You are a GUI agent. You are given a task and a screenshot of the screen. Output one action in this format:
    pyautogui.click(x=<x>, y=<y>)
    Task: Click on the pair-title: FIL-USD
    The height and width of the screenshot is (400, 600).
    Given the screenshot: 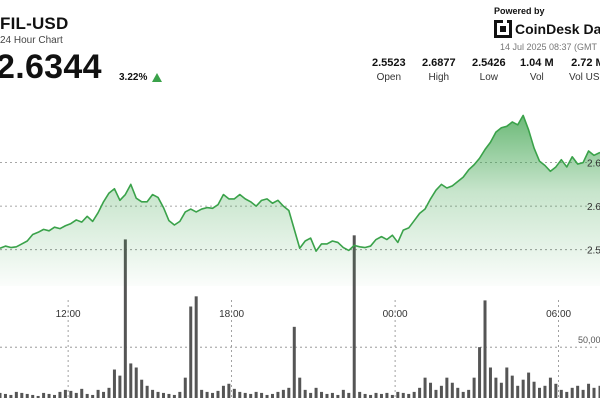 What is the action you would take?
    pyautogui.click(x=34, y=23)
    